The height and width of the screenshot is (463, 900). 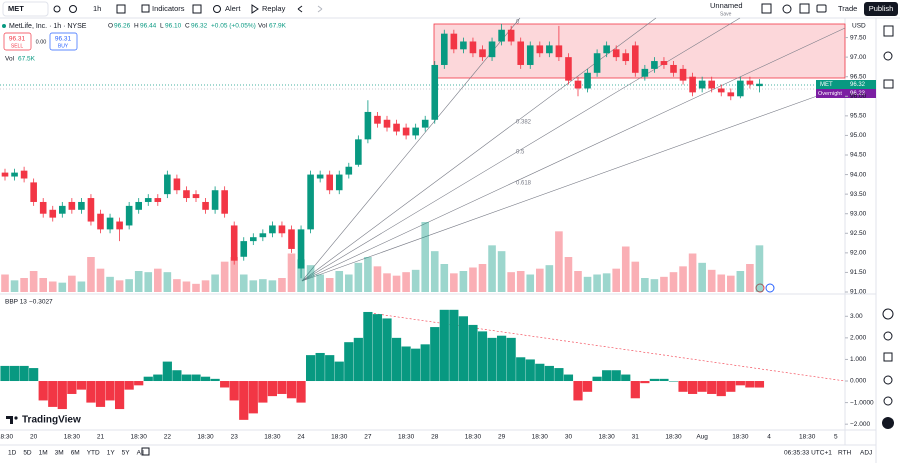 What do you see at coordinates (197, 9) in the screenshot?
I see `templates-icon` at bounding box center [197, 9].